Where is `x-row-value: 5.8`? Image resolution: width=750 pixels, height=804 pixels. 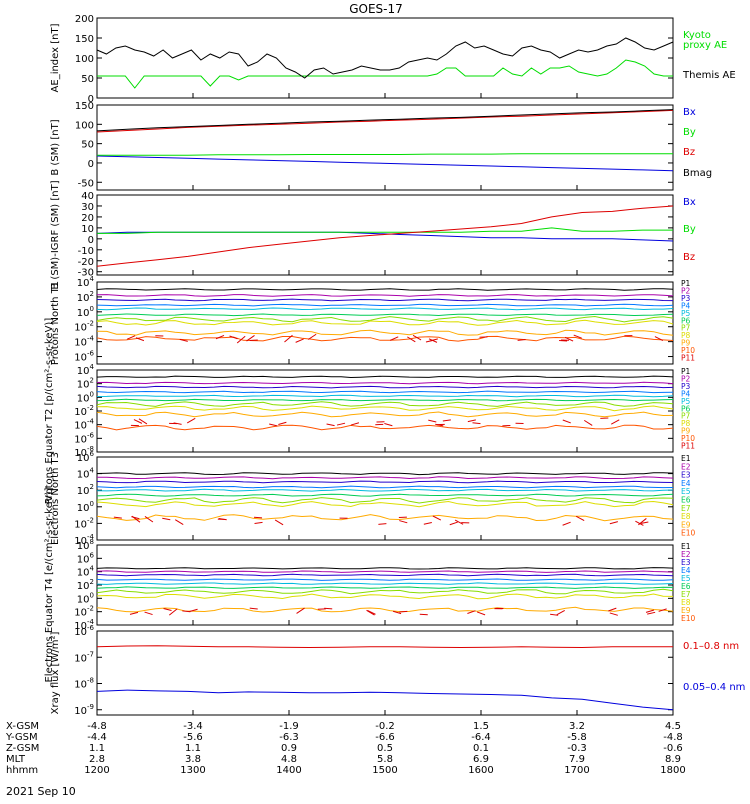 x-row-value: 5.8 is located at coordinates (385, 759).